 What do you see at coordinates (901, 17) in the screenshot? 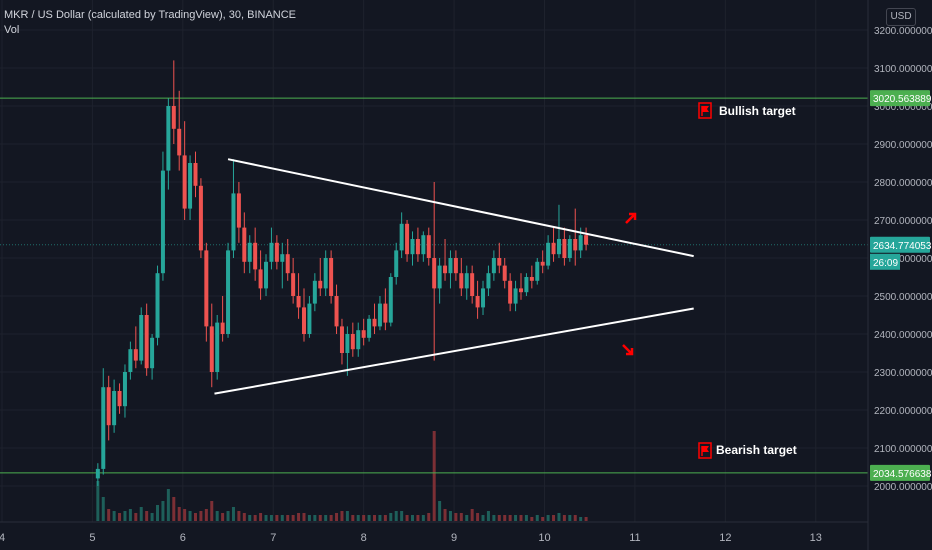
I see `currency-button: USD` at bounding box center [901, 17].